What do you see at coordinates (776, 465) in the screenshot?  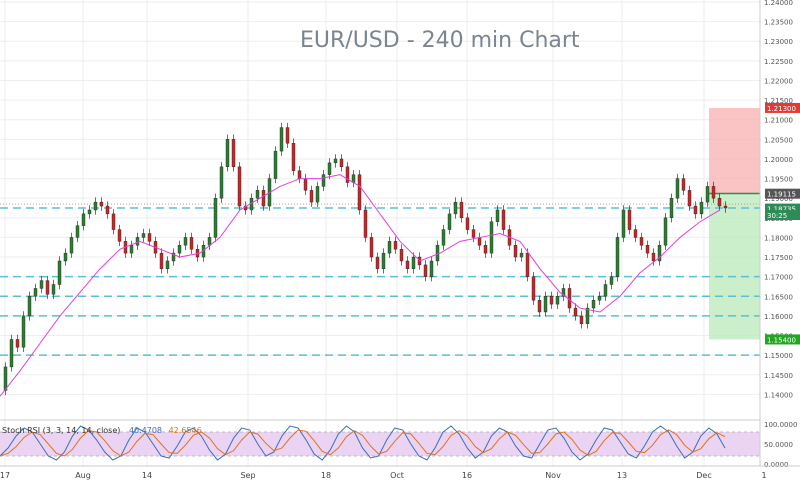 I see `stochastic-tick-label: 0.0000` at bounding box center [776, 465].